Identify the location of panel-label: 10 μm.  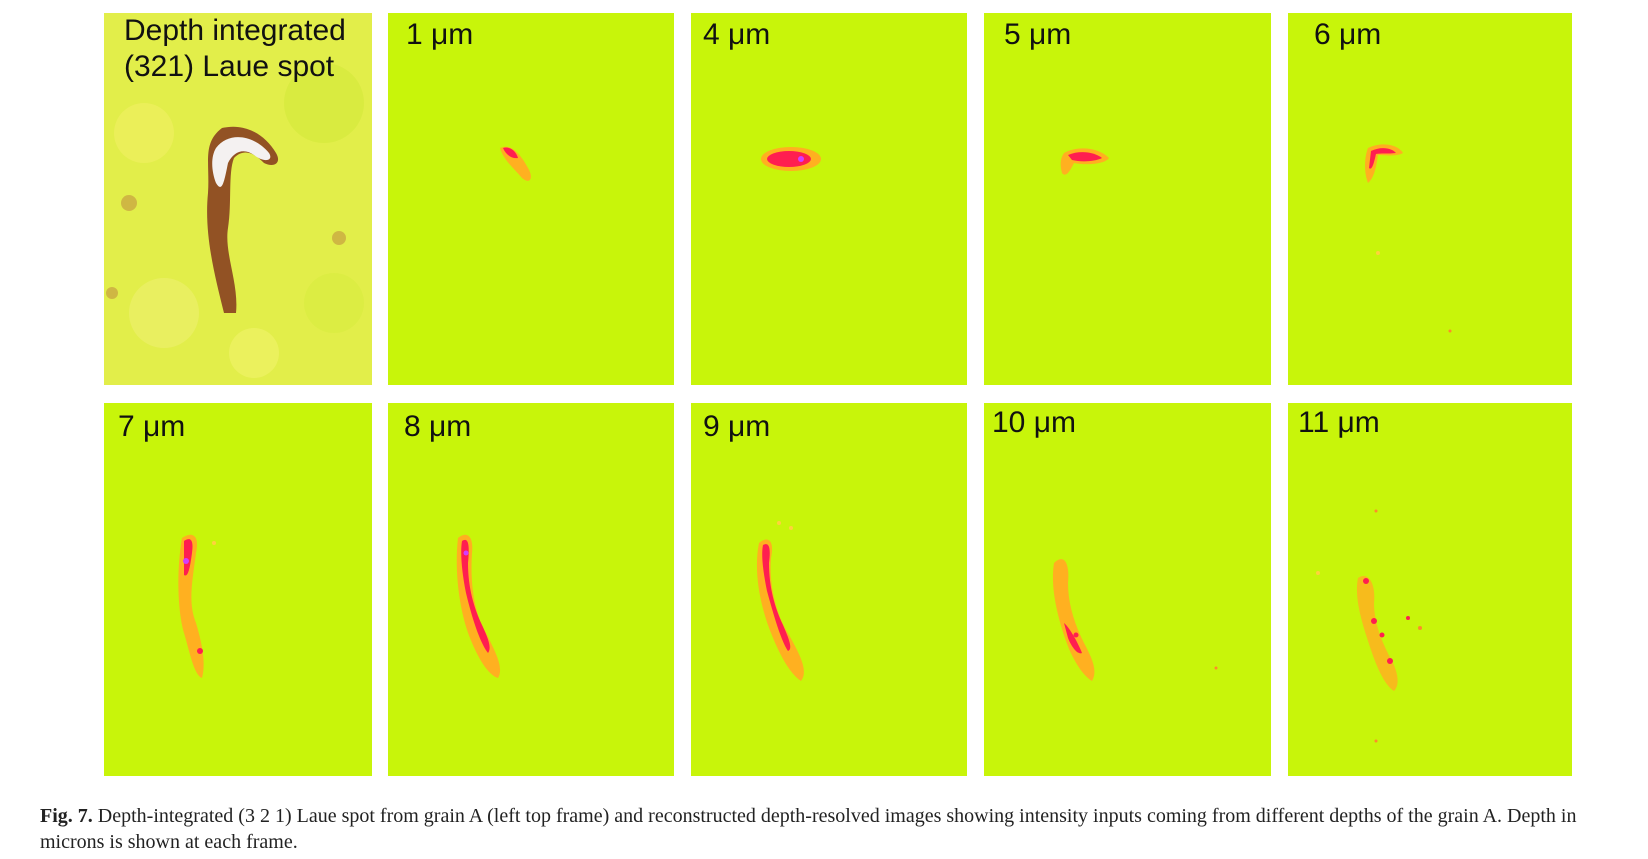
(1034, 422).